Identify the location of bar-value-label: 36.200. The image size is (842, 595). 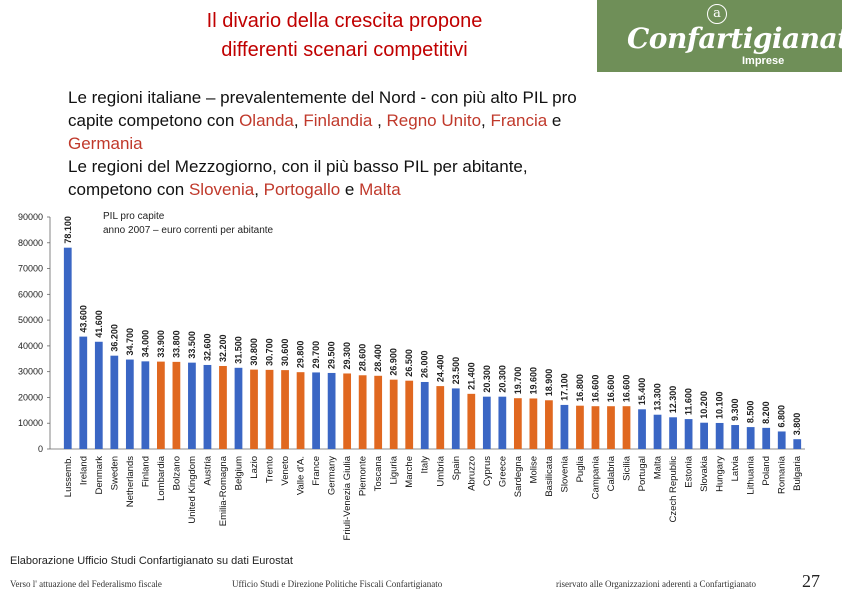
(114, 338).